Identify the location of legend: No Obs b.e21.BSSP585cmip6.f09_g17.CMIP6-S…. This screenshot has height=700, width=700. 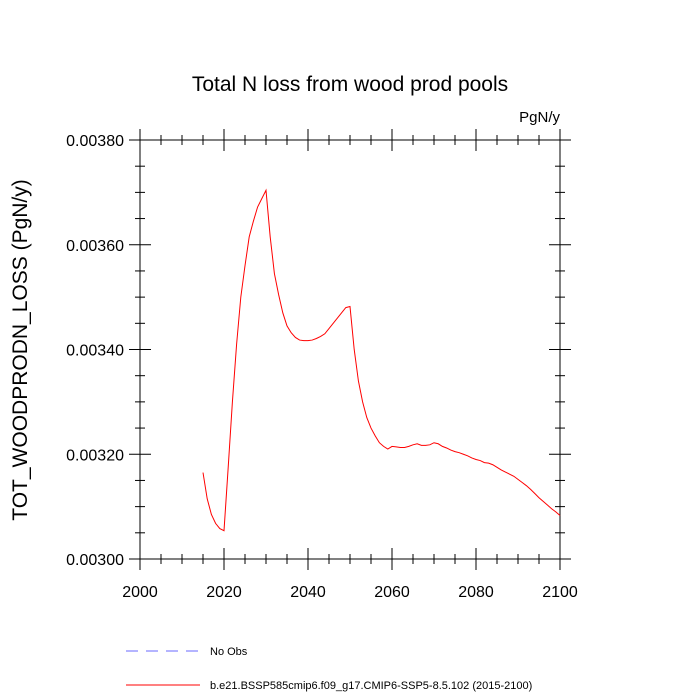
(329, 669).